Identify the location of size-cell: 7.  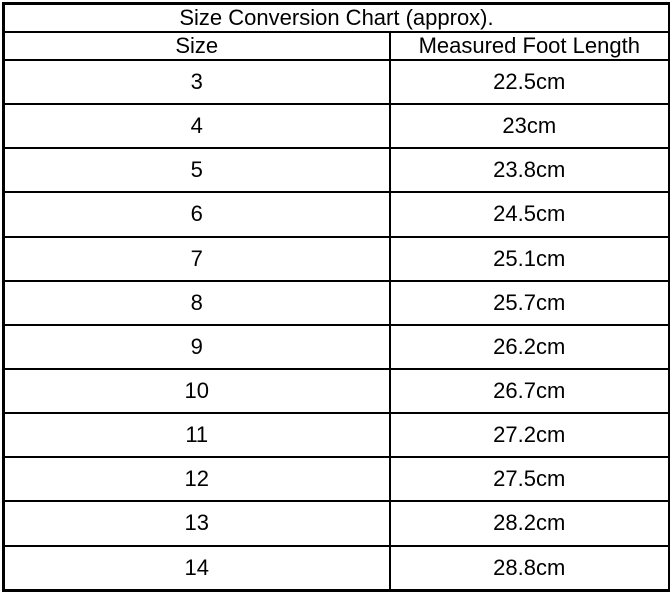
(196, 258).